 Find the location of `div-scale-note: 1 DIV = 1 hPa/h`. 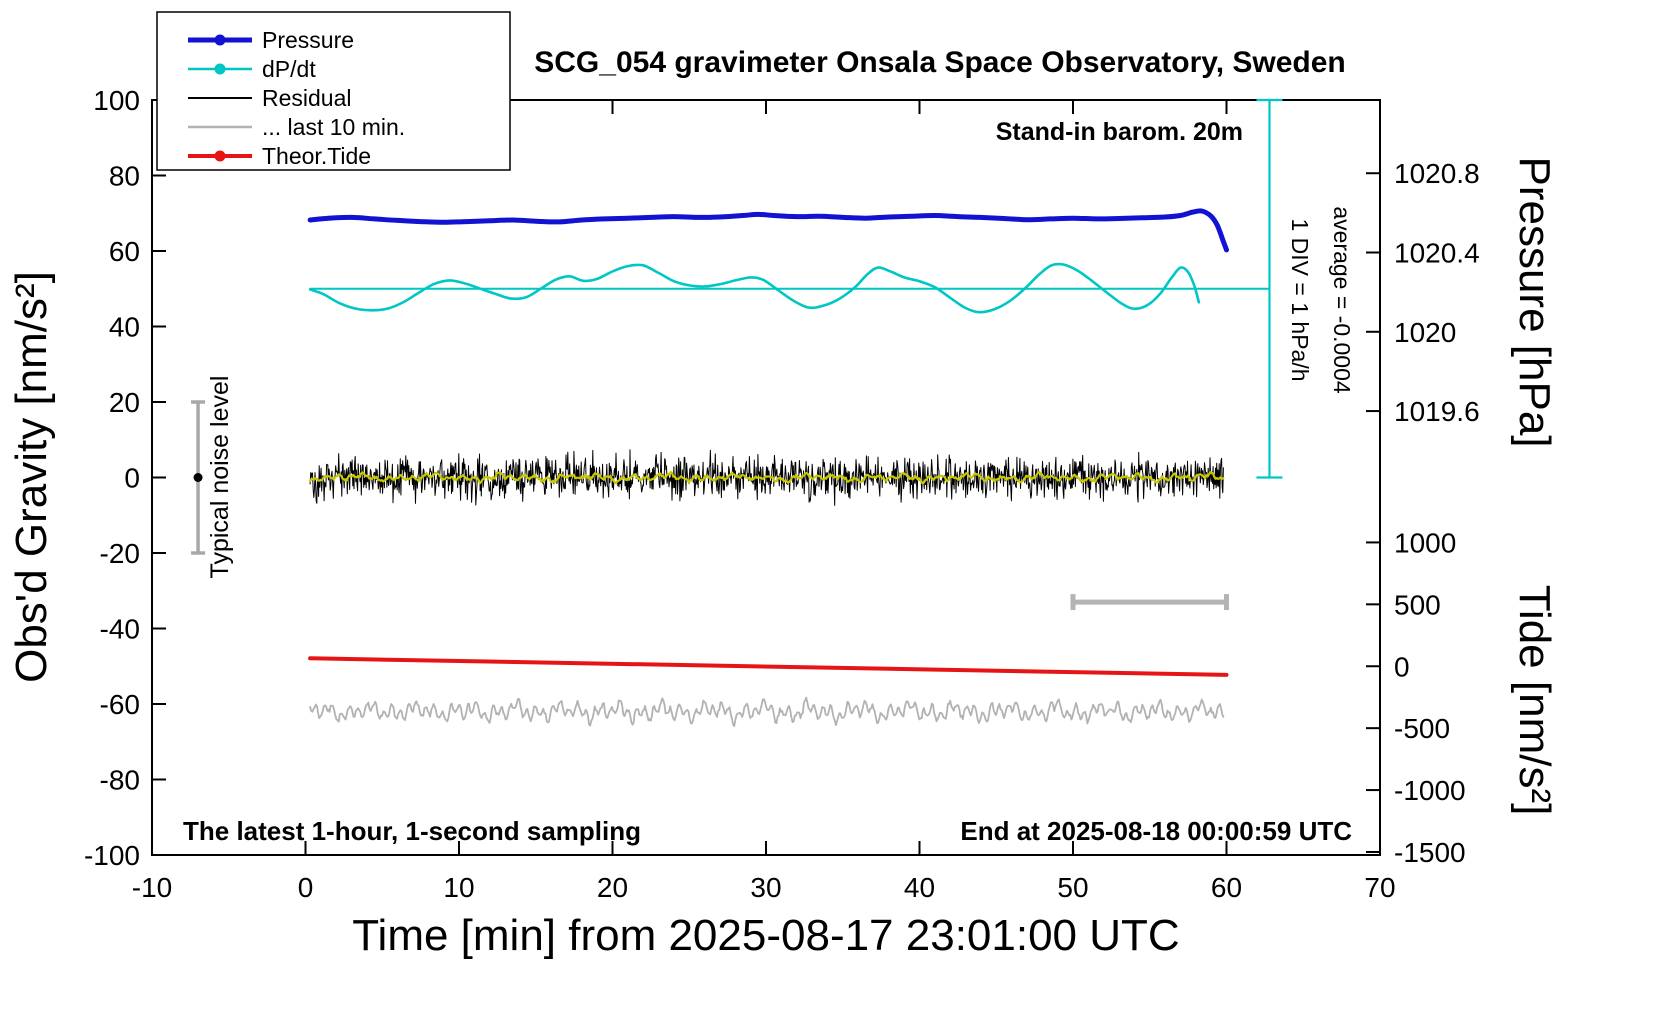

div-scale-note: 1 DIV = 1 hPa/h is located at coordinates (1300, 299).